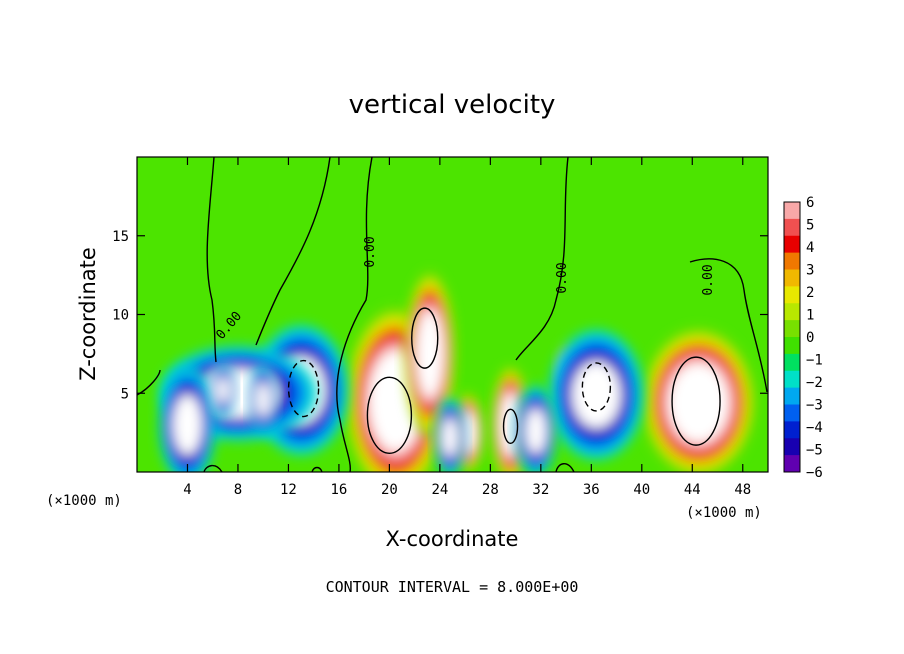 This screenshot has height=654, width=904. I want to click on contour-label-1: 0.00, so click(370, 251).